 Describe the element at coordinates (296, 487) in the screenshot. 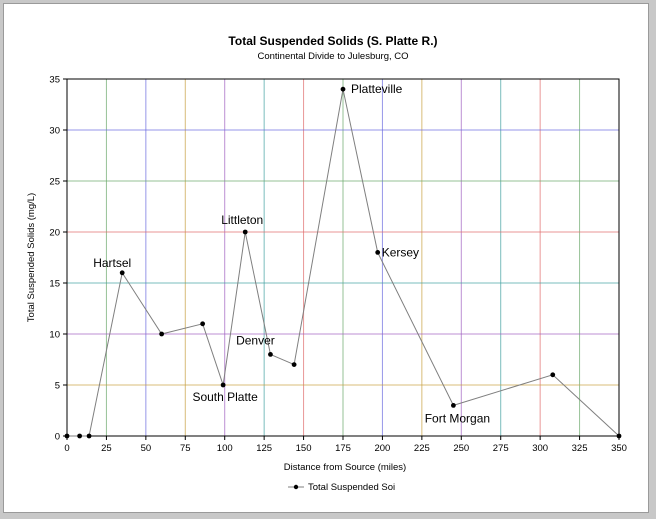

I see `legend-marker` at that location.